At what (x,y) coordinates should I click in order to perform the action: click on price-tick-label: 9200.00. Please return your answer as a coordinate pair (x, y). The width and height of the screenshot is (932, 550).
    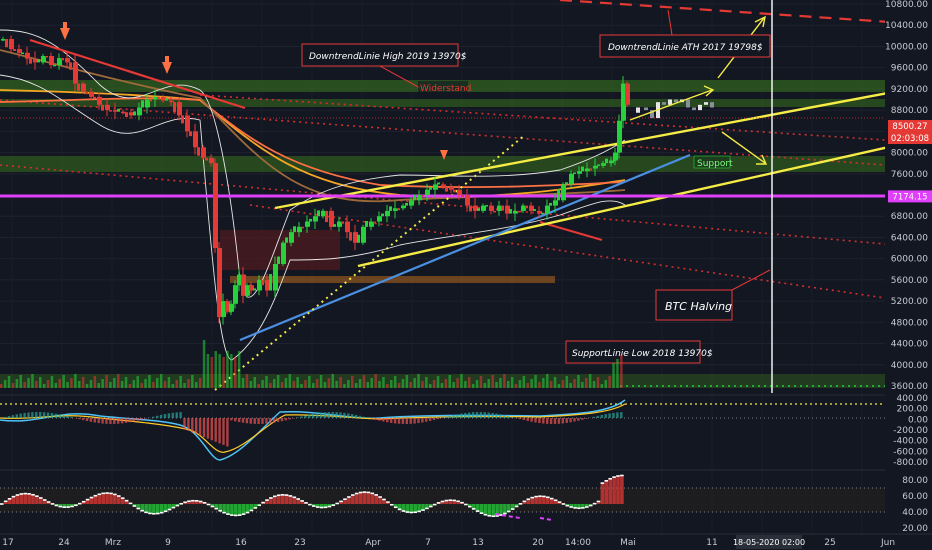
    Looking at the image, I should click on (909, 90).